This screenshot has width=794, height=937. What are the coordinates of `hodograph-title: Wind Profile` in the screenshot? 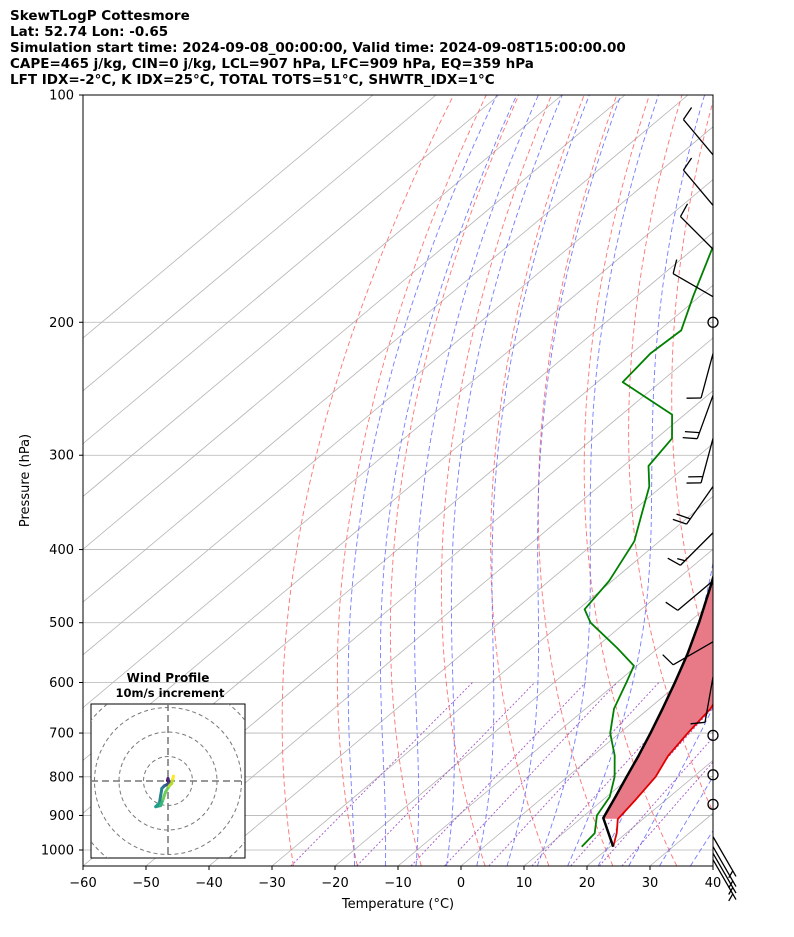 It's located at (168, 678).